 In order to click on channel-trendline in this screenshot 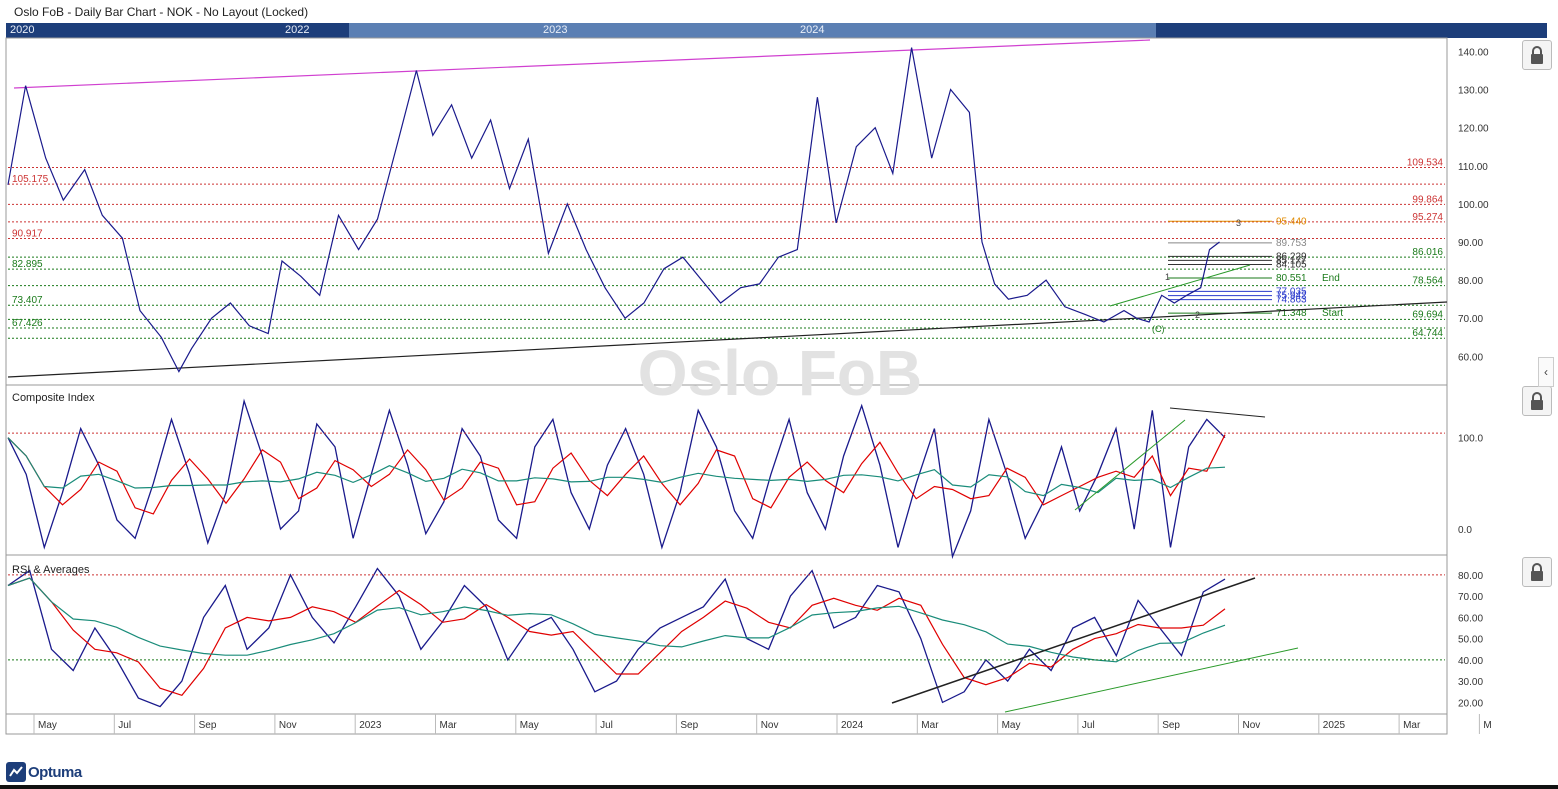, I will do `click(1180, 285)`.